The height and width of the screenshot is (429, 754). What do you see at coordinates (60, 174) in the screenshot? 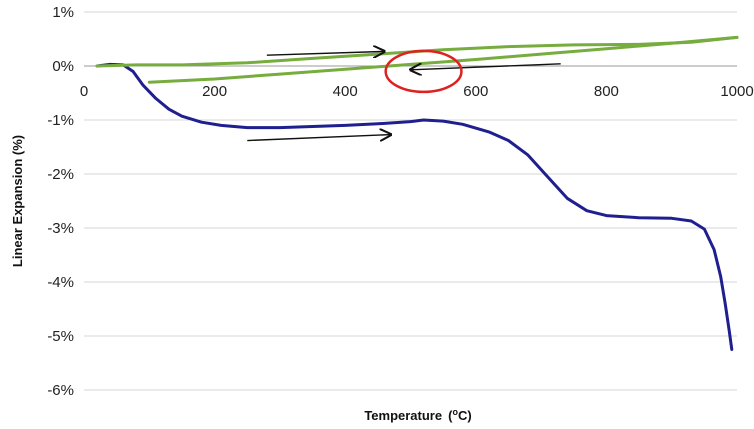
I see `y-tick-label: -2%` at bounding box center [60, 174].